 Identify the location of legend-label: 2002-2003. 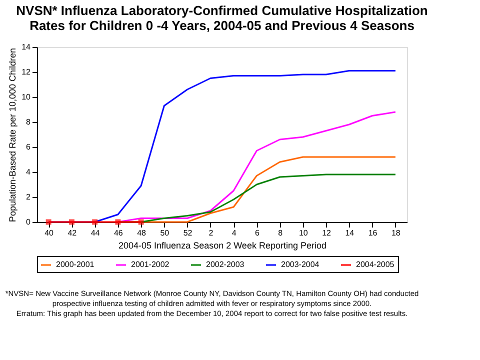
(225, 264).